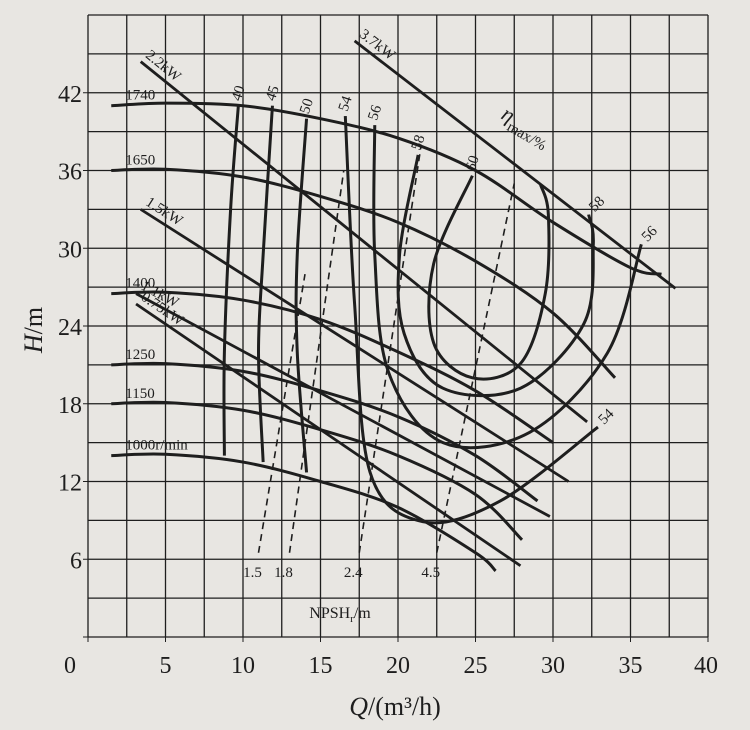  I want to click on x-axis-title: Q/(m³/h), so click(395, 706).